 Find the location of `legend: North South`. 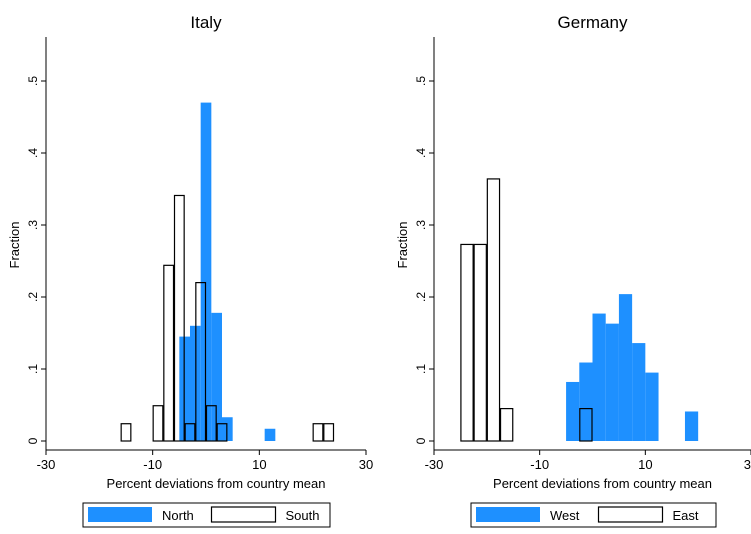

legend: North South is located at coordinates (206, 515).